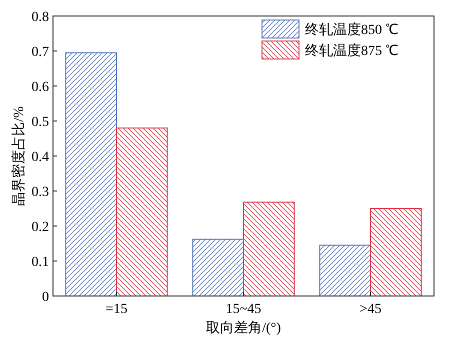  I want to click on y-tick-label: 0.3, so click(40, 192).